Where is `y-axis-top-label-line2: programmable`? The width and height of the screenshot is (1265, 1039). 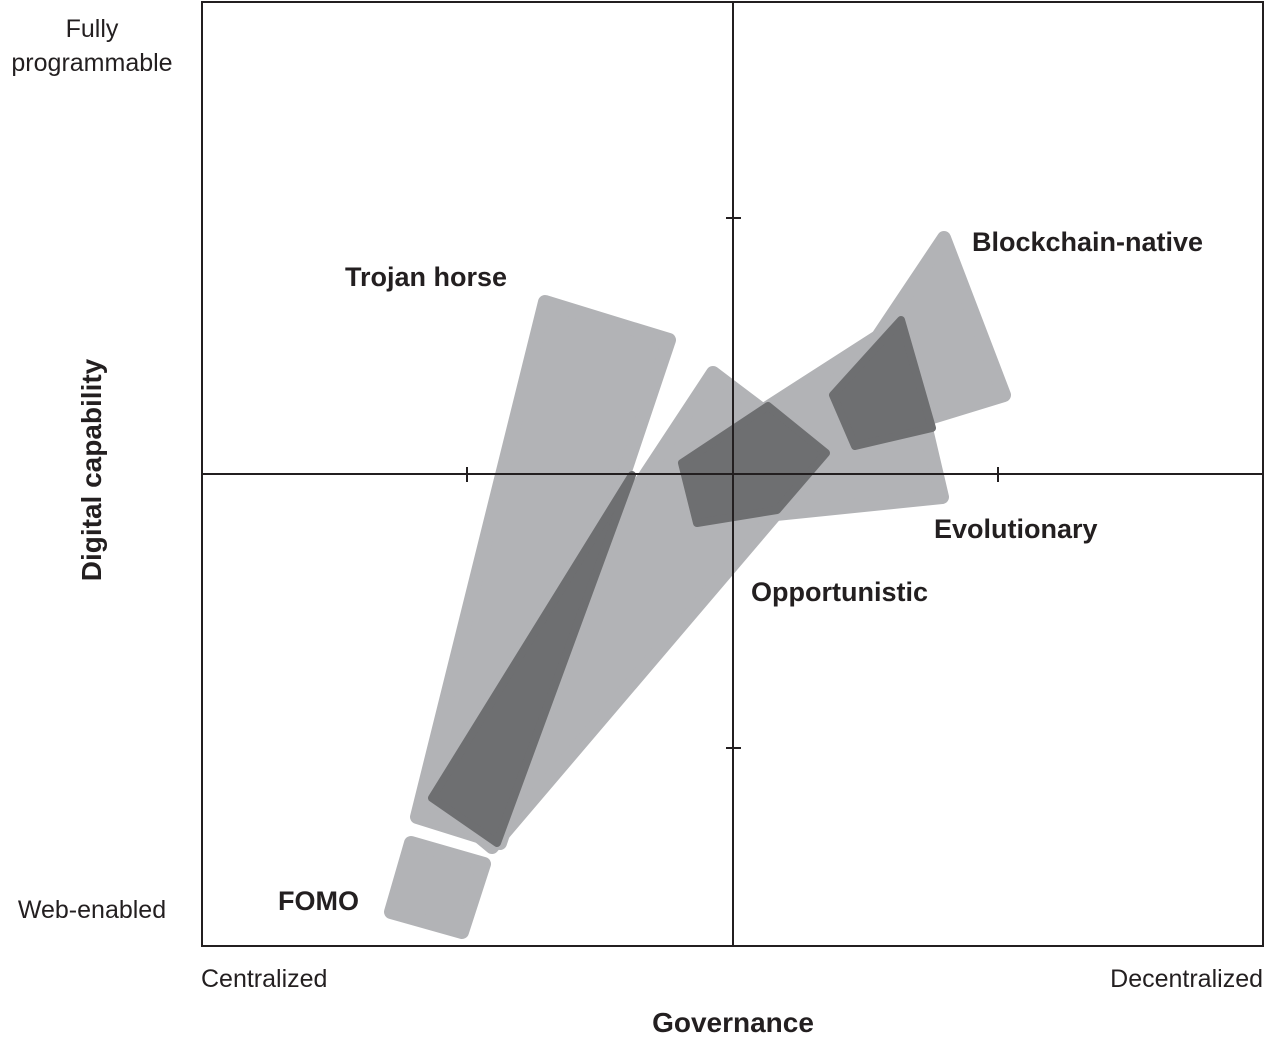 y-axis-top-label-line2: programmable is located at coordinates (91, 63).